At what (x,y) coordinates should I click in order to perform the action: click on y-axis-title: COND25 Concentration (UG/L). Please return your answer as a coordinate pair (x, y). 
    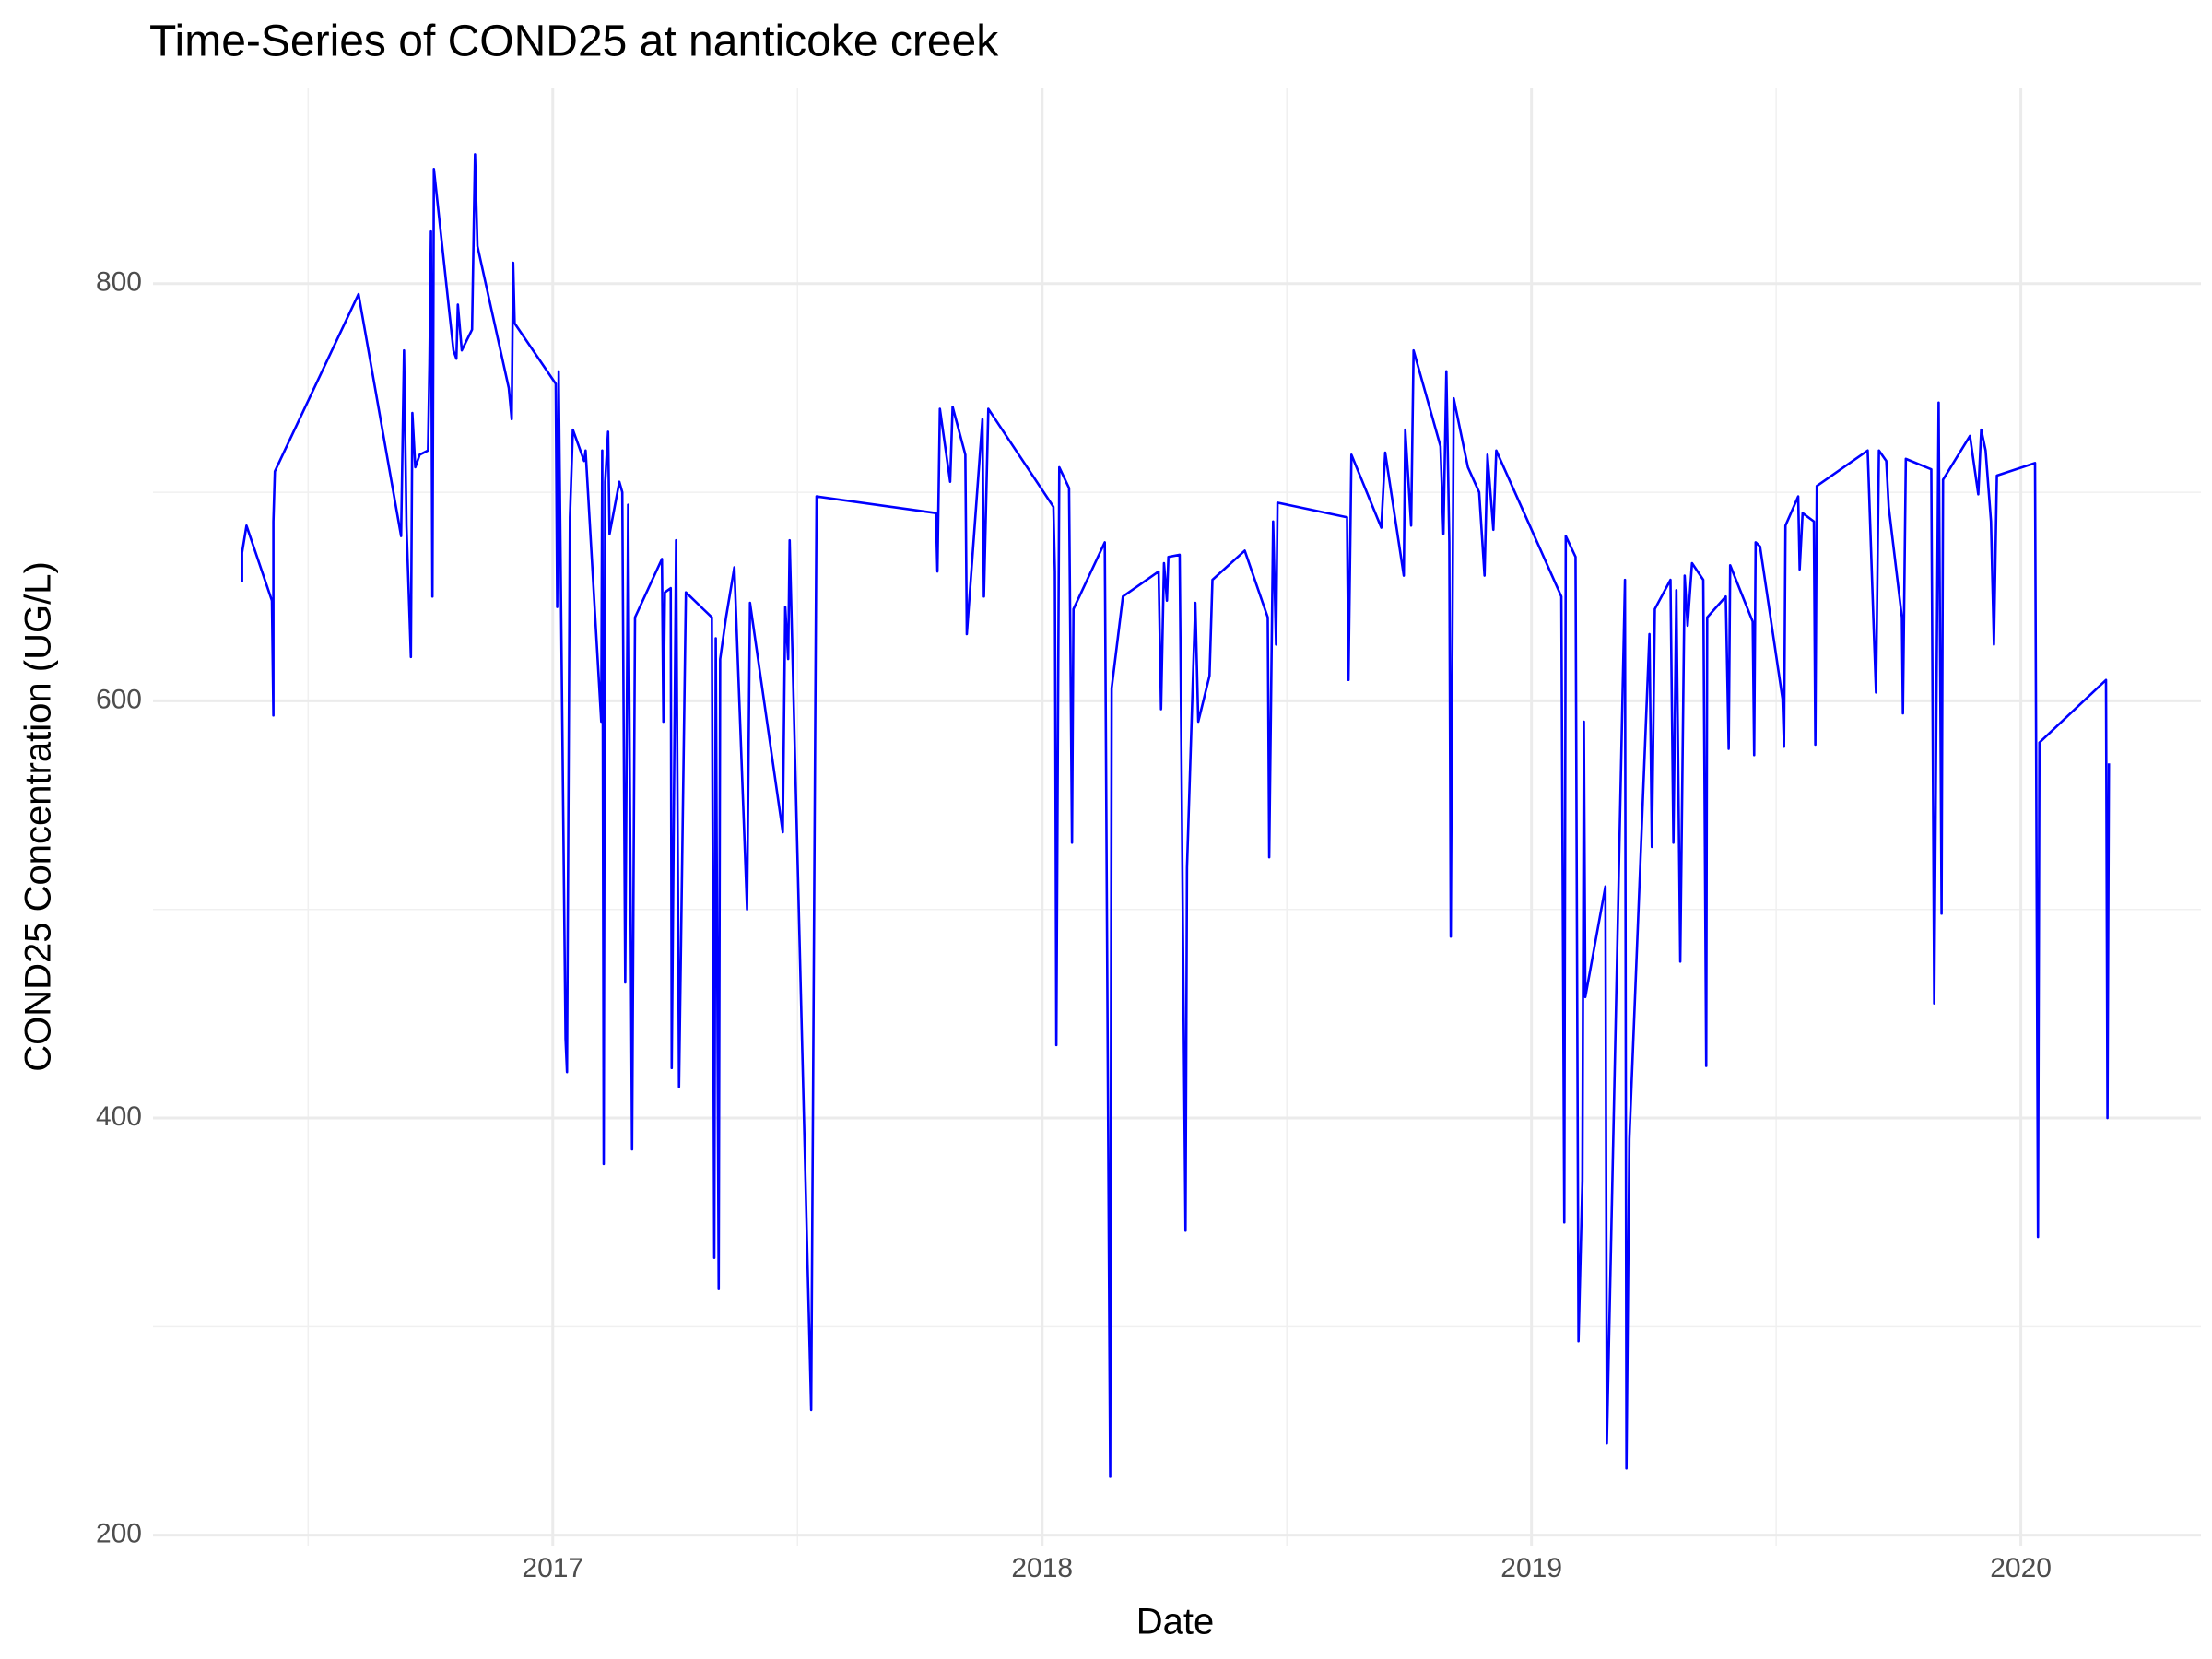
    Looking at the image, I should click on (38, 816).